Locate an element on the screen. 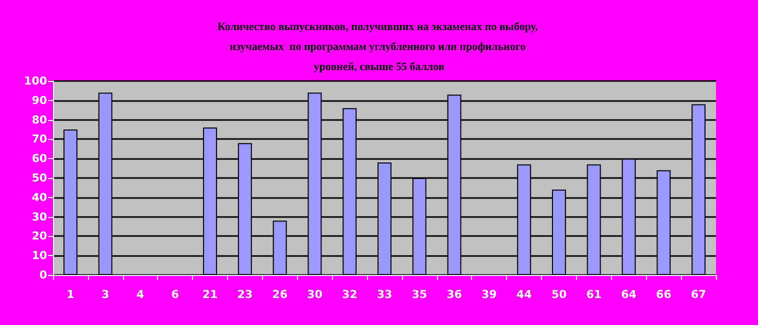 The height and width of the screenshot is (325, 758). x-tick-label: 21 is located at coordinates (210, 294).